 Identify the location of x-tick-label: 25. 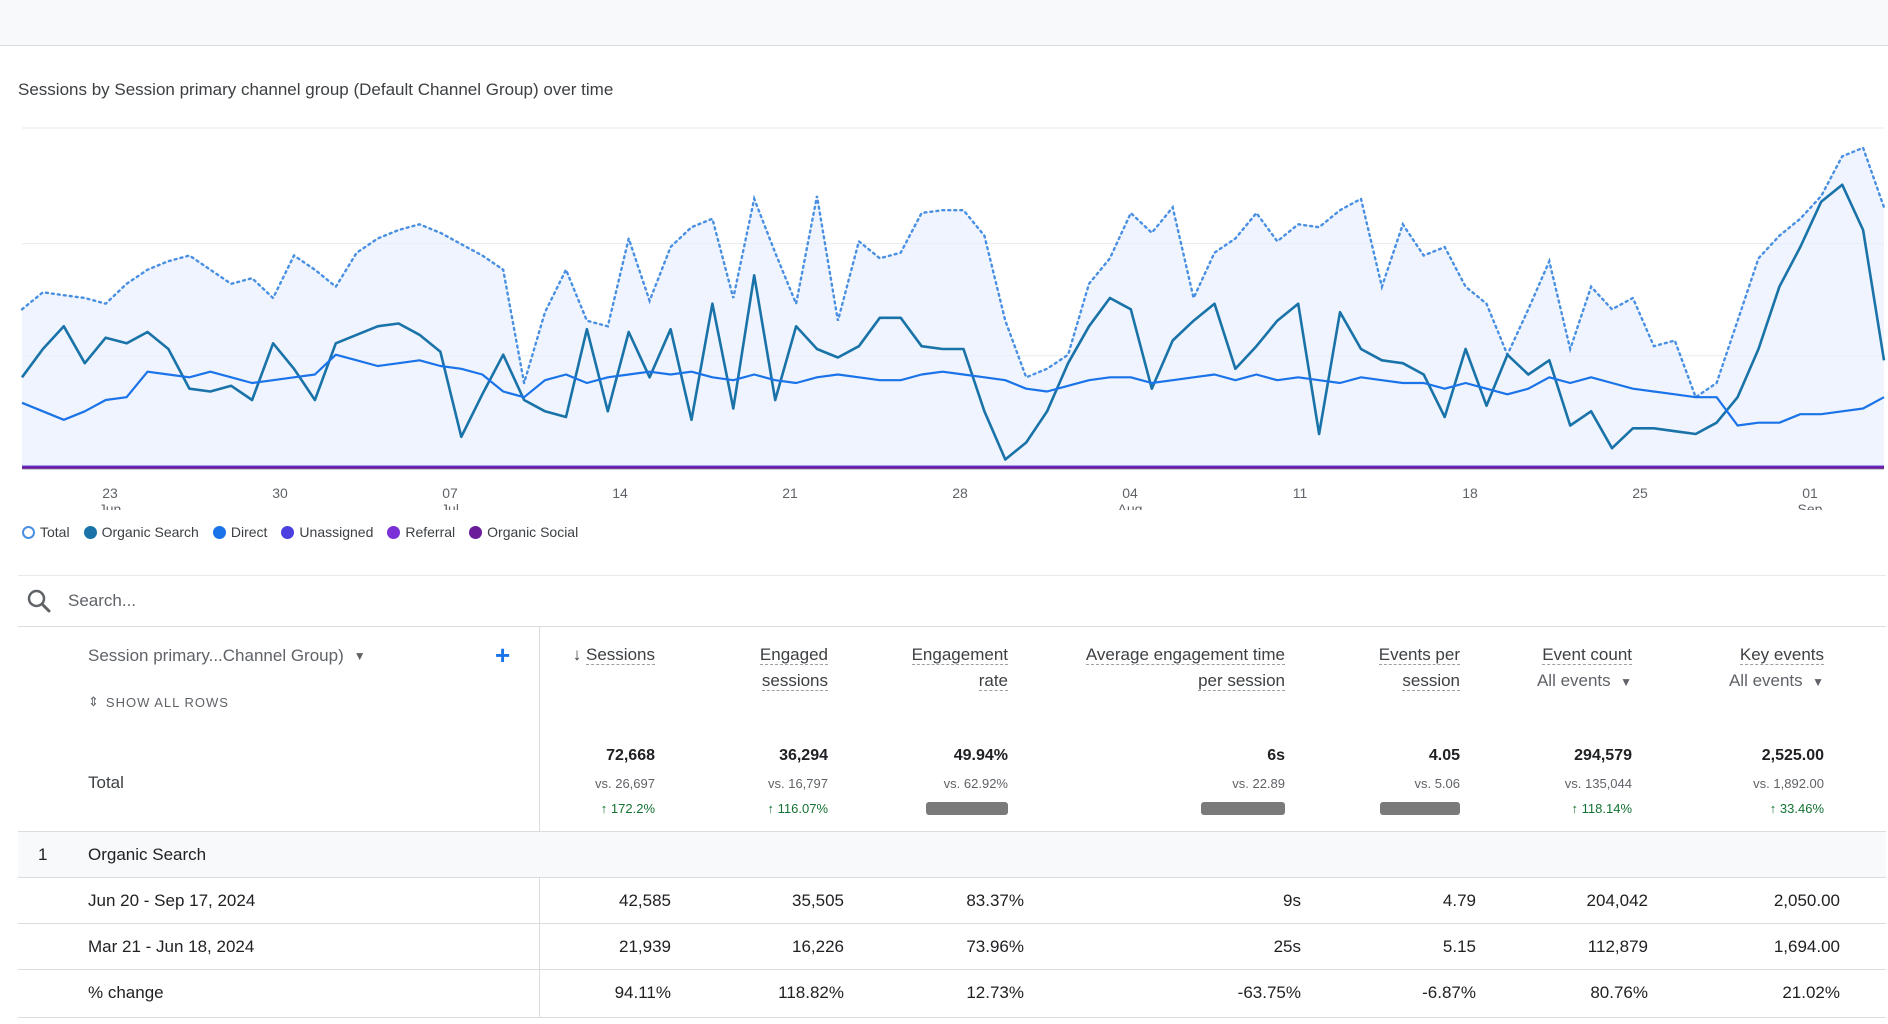
(1640, 493).